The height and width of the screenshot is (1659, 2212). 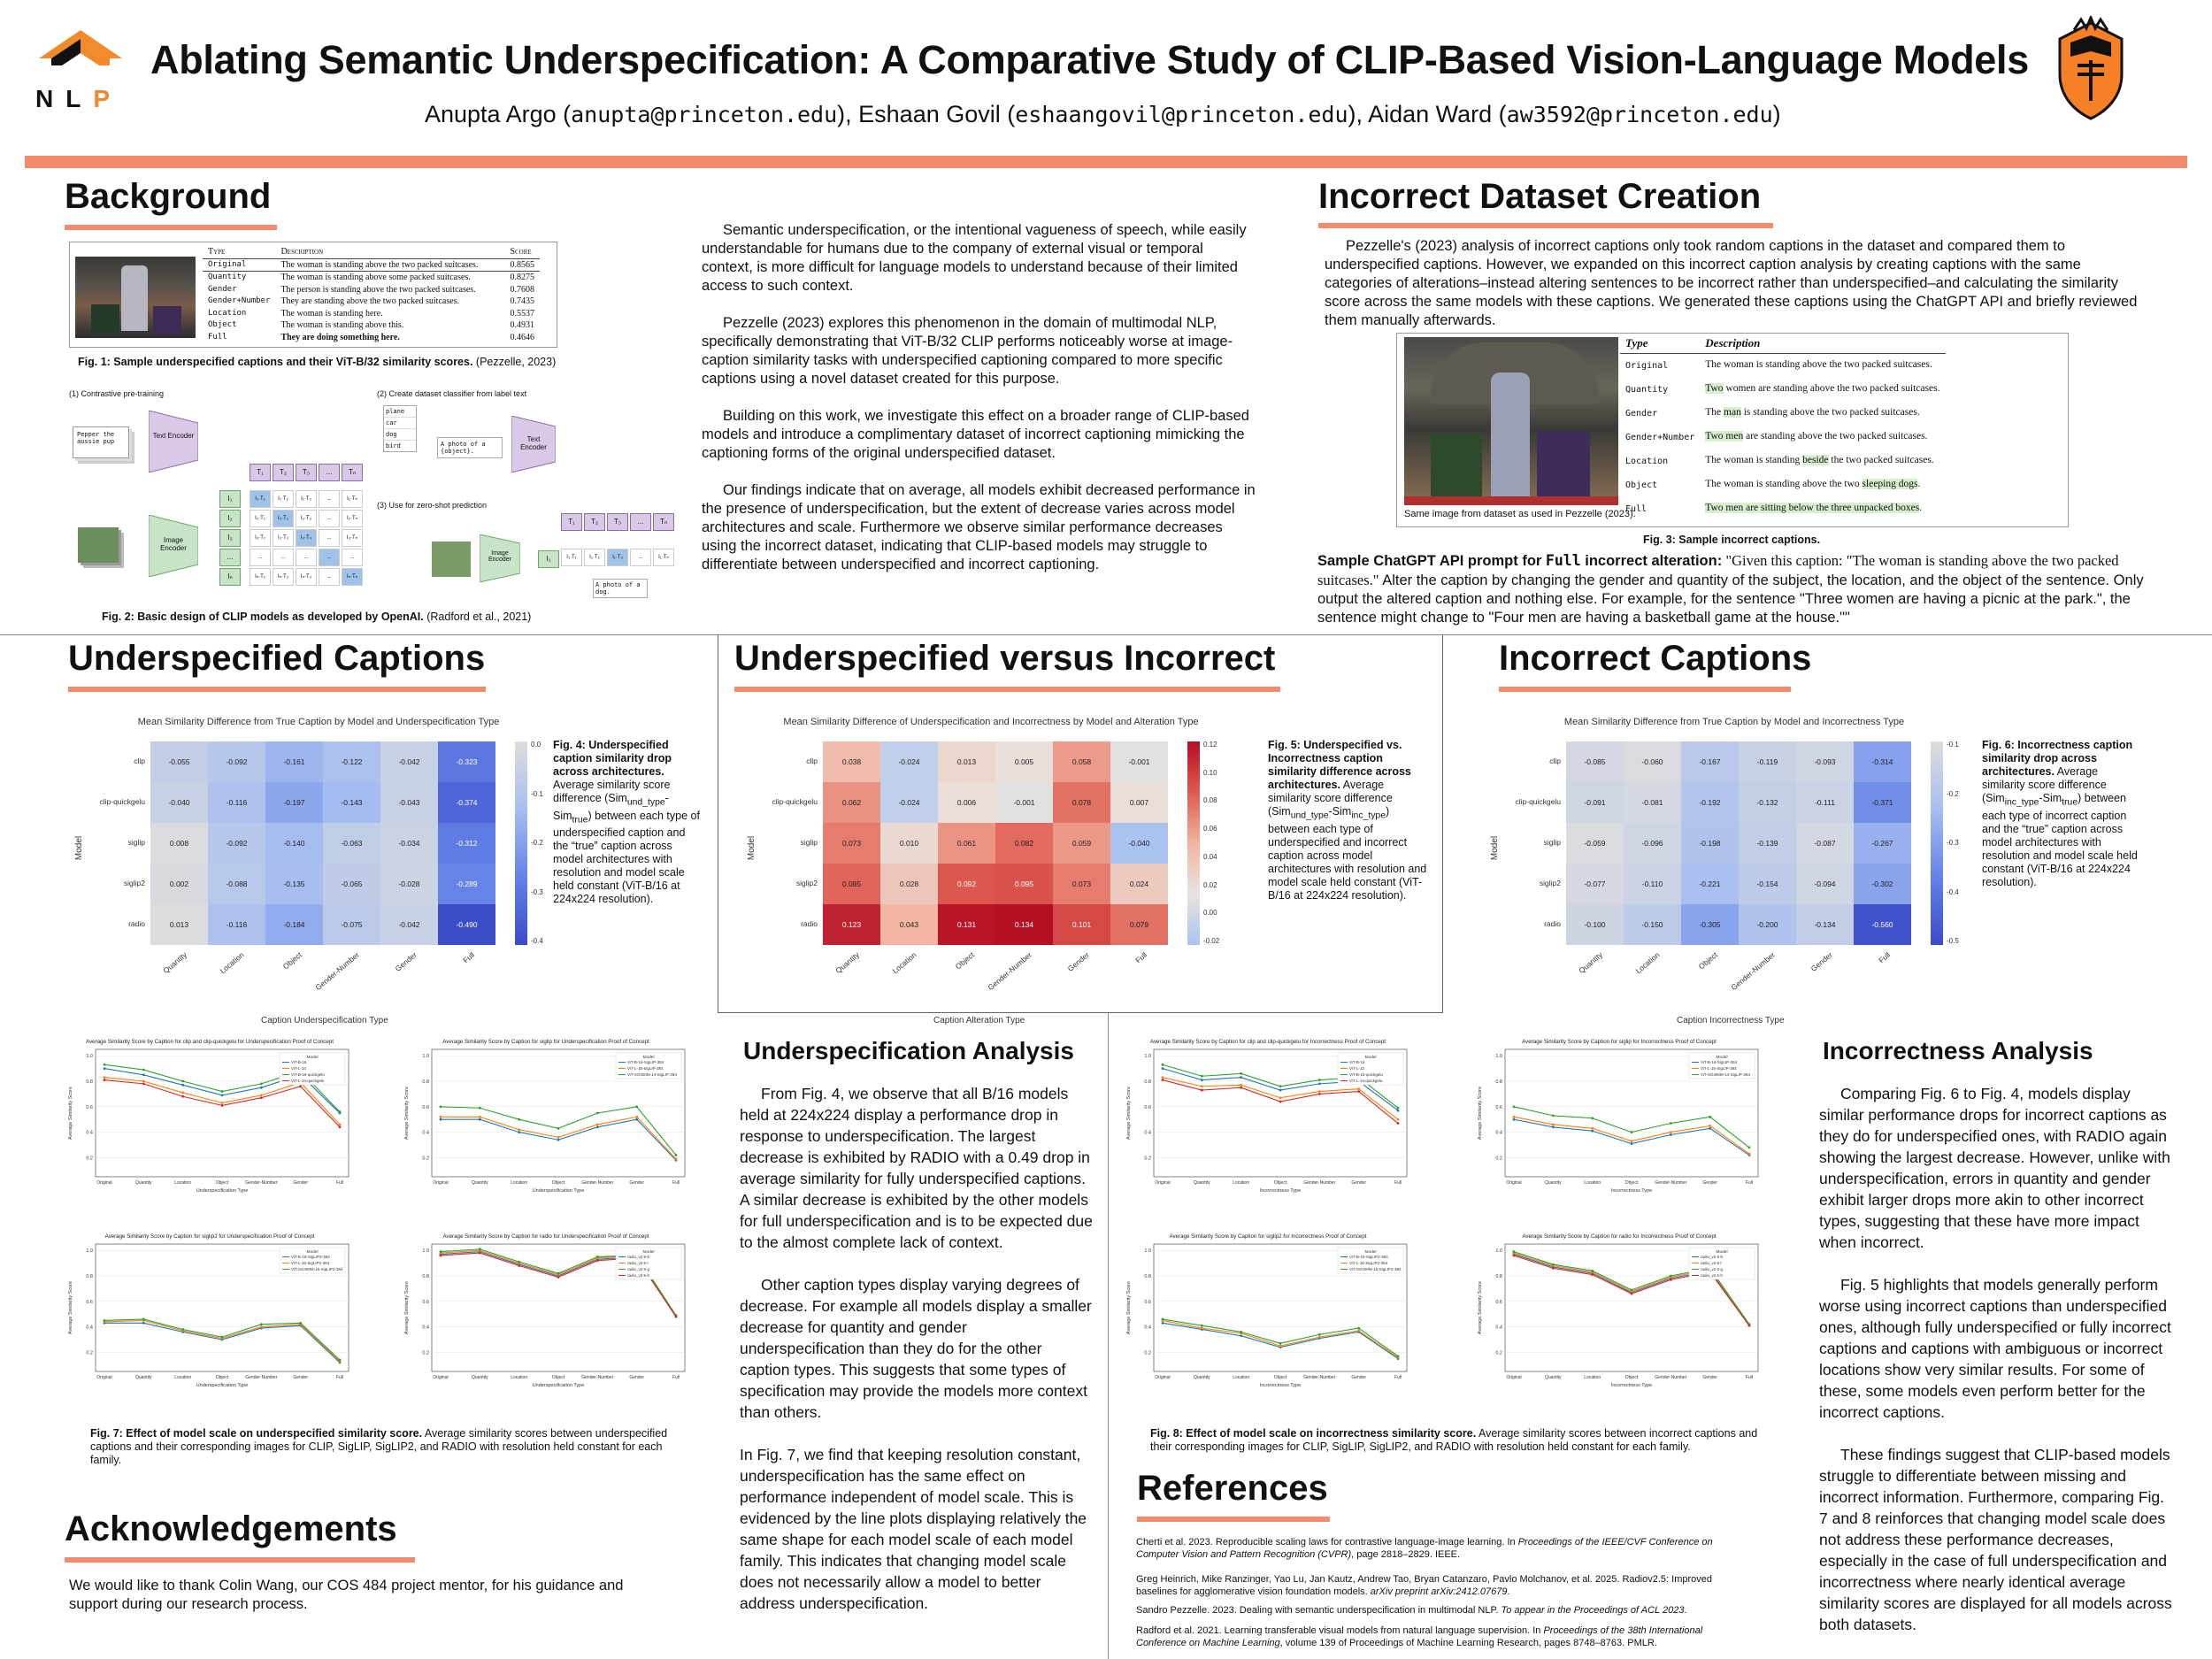 I want to click on legend-title: Model, so click(x=1722, y=1252).